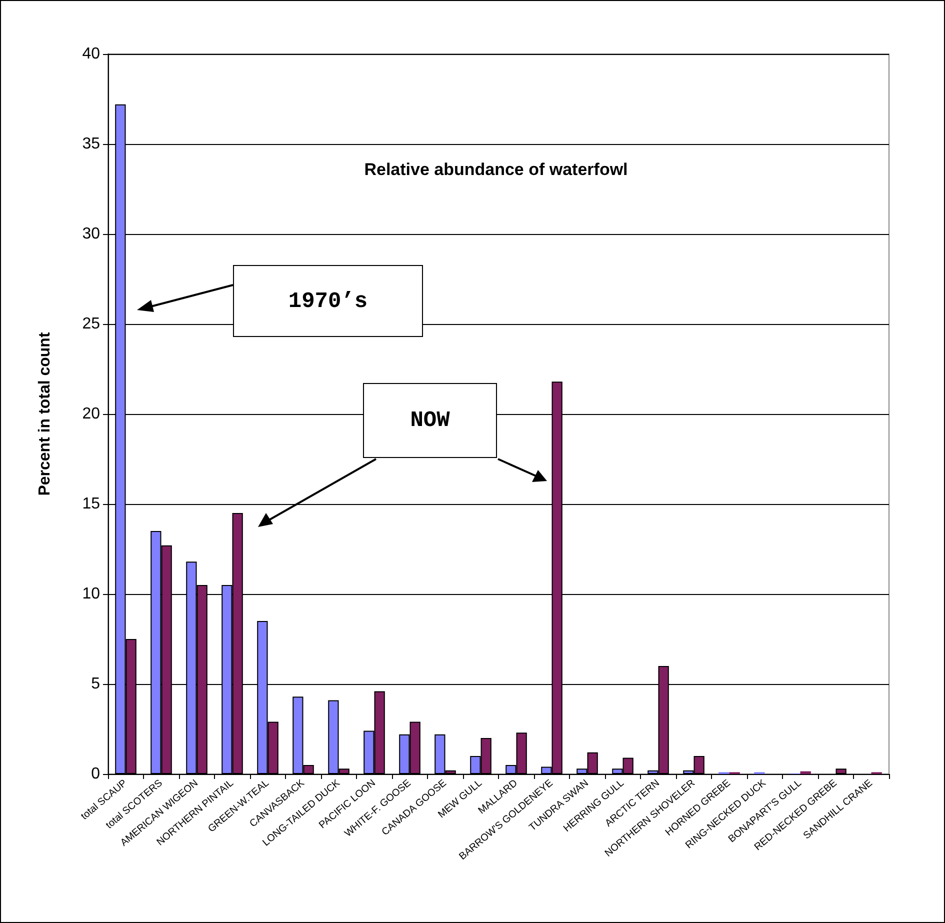 This screenshot has width=945, height=923. Describe the element at coordinates (45, 414) in the screenshot. I see `y-axis-title: Percent in total count` at that location.